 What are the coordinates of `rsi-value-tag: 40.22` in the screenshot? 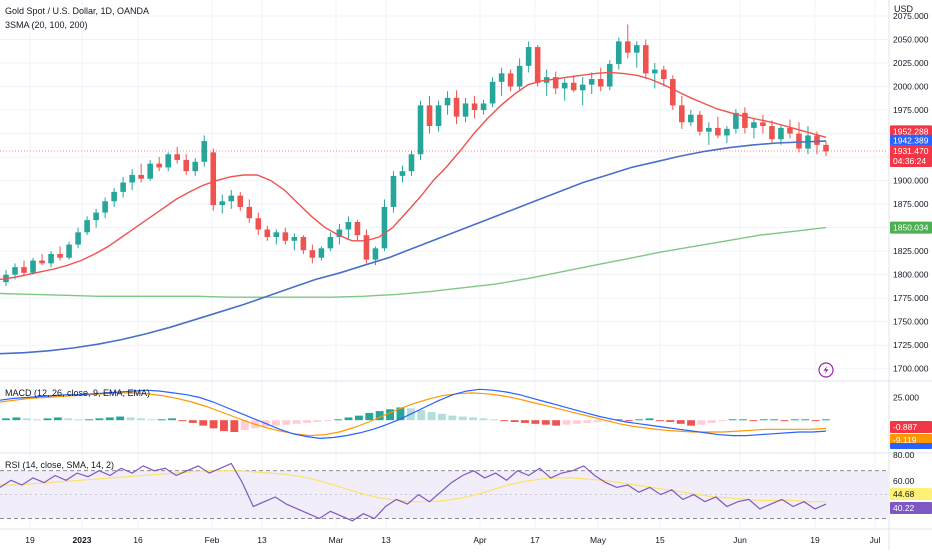 It's located at (911, 508).